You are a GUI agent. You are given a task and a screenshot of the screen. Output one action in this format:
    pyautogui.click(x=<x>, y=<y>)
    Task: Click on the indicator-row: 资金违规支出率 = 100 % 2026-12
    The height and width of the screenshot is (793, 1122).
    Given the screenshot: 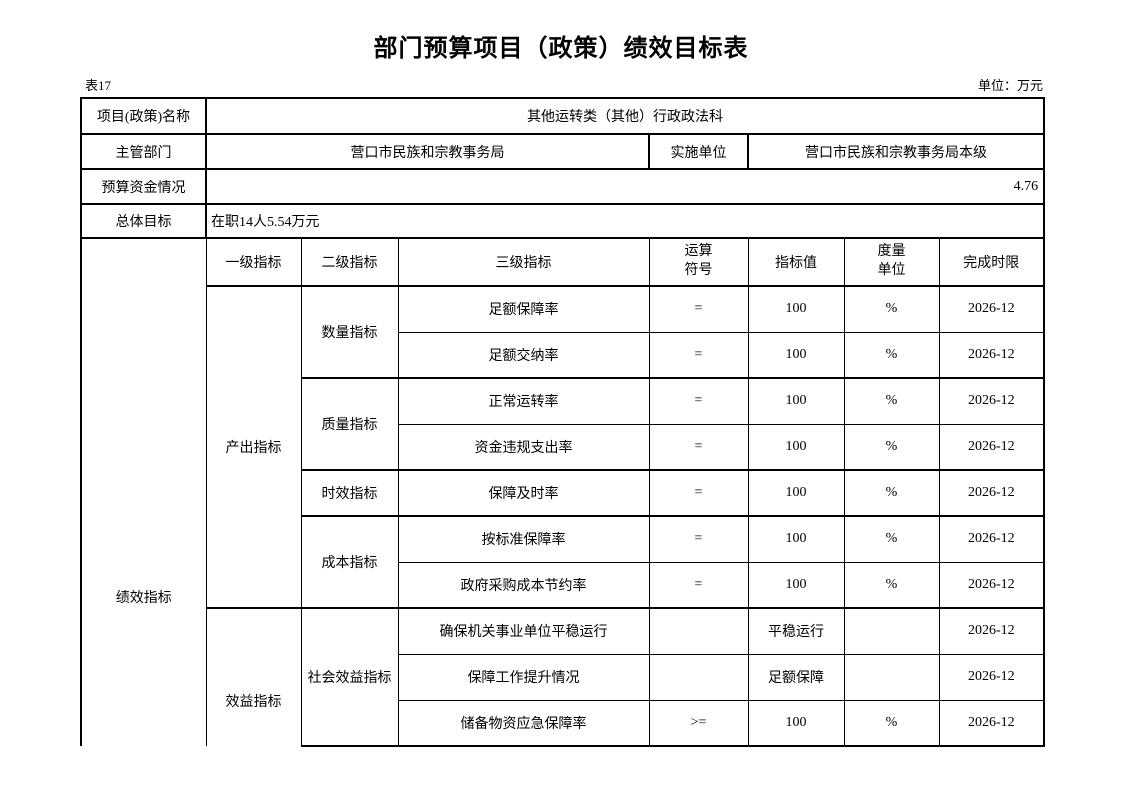 What is the action you would take?
    pyautogui.click(x=563, y=447)
    